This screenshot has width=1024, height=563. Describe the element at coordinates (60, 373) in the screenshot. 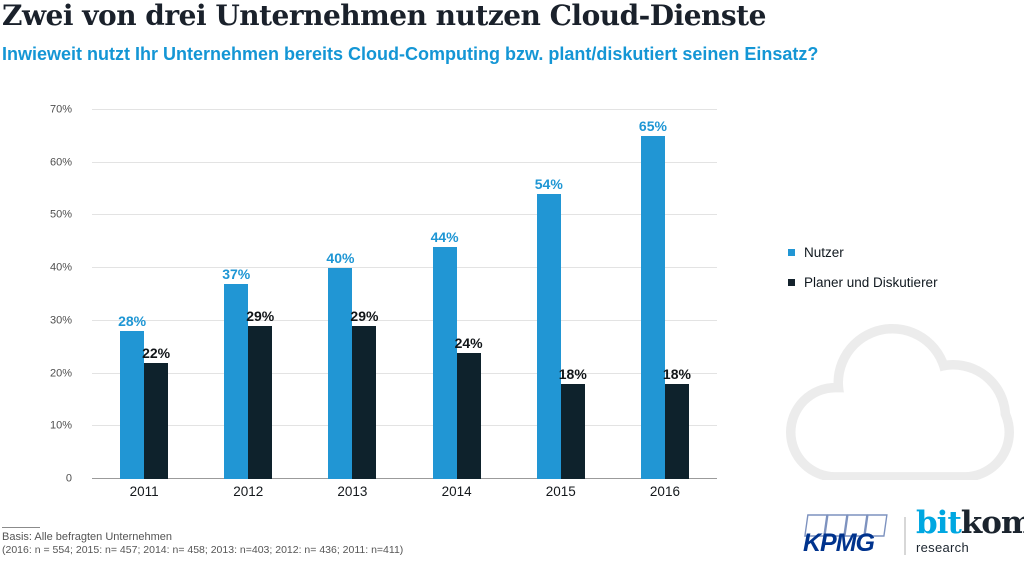

I see `y-tick-label: 20%` at that location.